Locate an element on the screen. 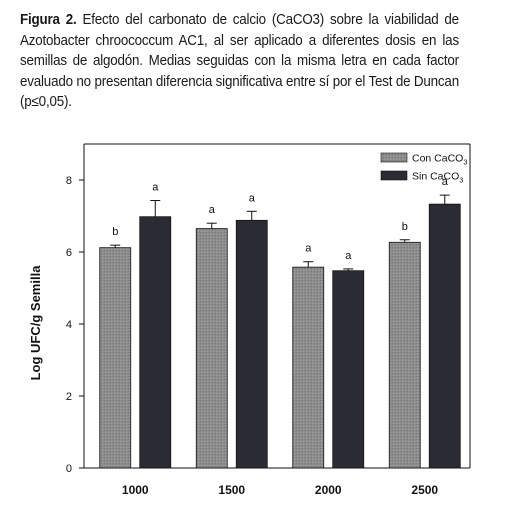 The width and height of the screenshot is (511, 513). y-axis-label: Log UFC/g Semilla is located at coordinates (35, 323).